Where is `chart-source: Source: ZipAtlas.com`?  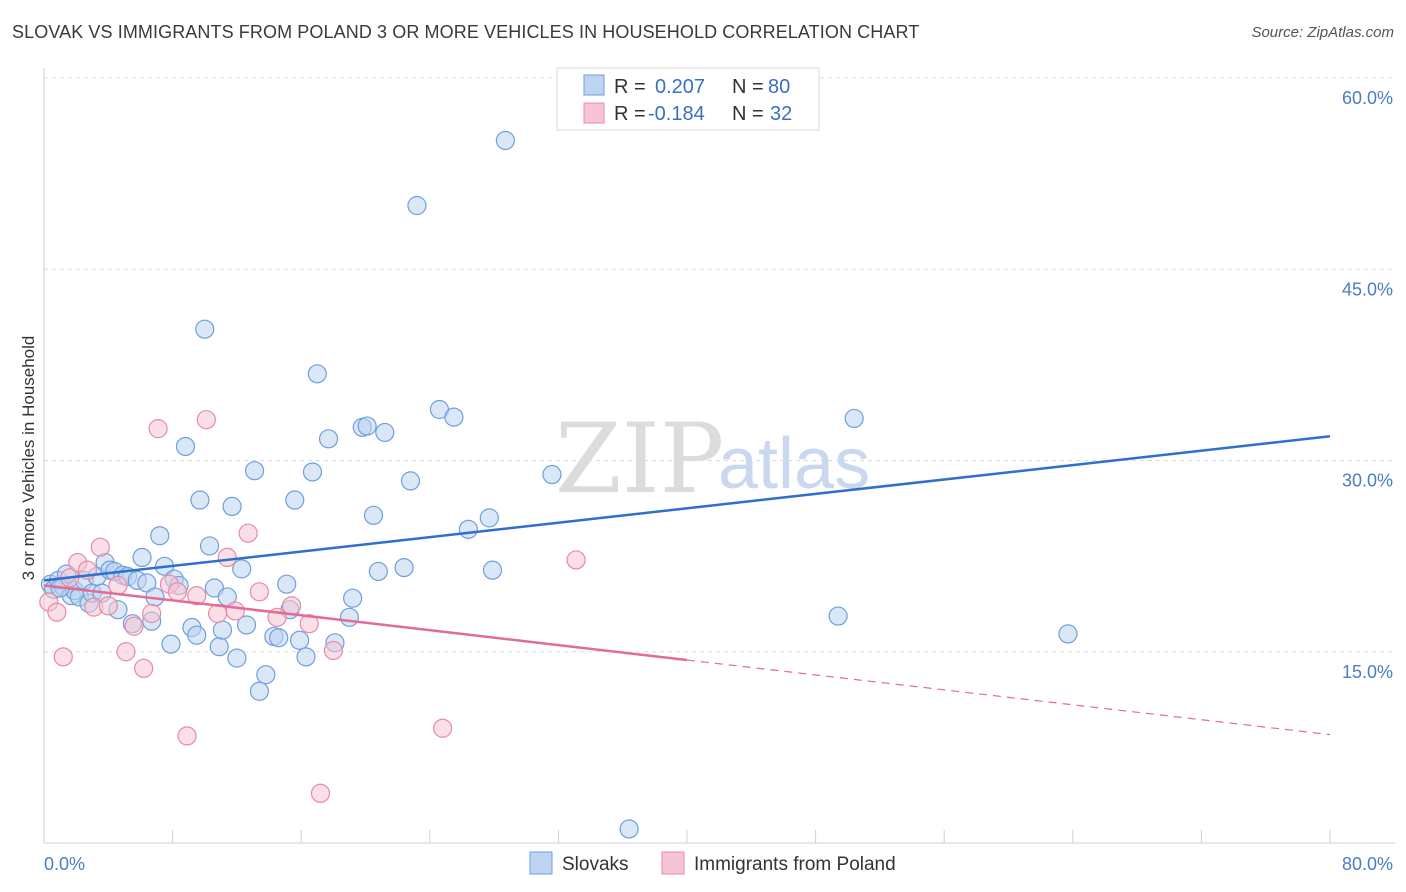 chart-source: Source: ZipAtlas.com is located at coordinates (1322, 32).